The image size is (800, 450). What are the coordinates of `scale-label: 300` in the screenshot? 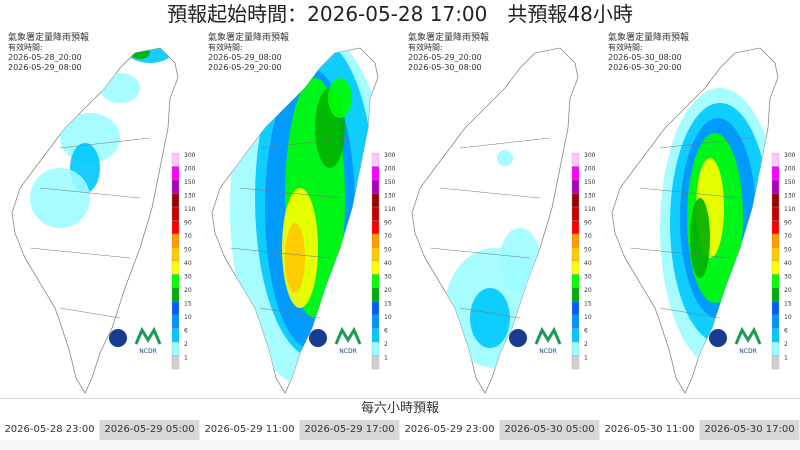 It's located at (590, 155).